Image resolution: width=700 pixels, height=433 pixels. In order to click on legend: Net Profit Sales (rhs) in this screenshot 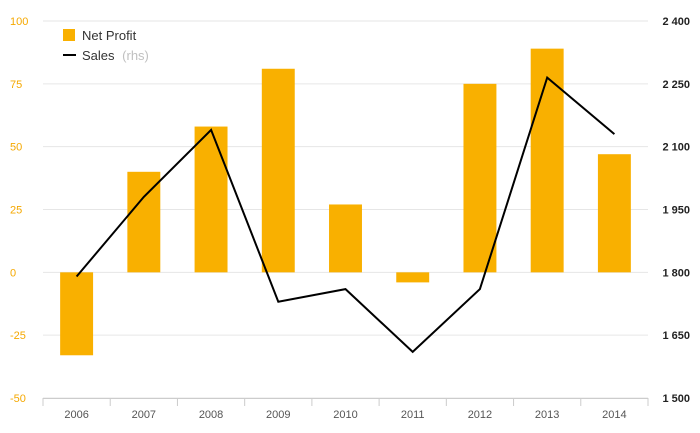, I will do `click(106, 45)`.